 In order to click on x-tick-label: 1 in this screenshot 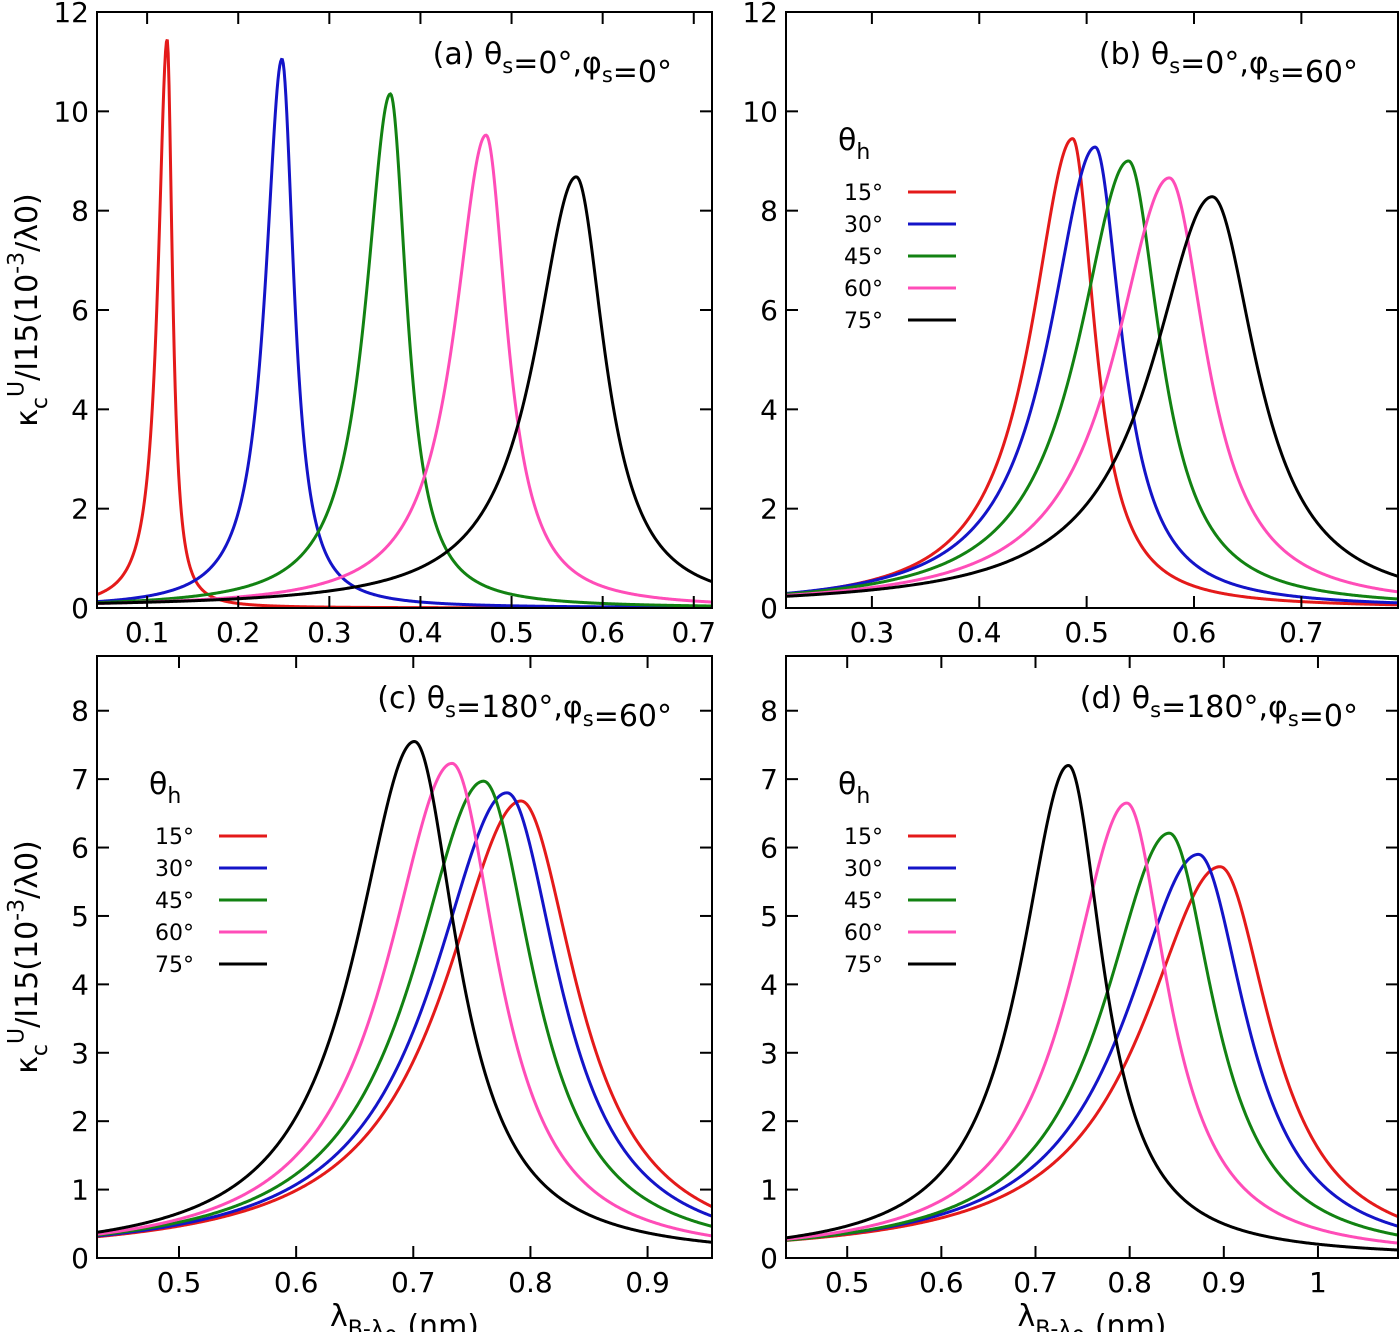, I will do `click(1318, 1282)`.